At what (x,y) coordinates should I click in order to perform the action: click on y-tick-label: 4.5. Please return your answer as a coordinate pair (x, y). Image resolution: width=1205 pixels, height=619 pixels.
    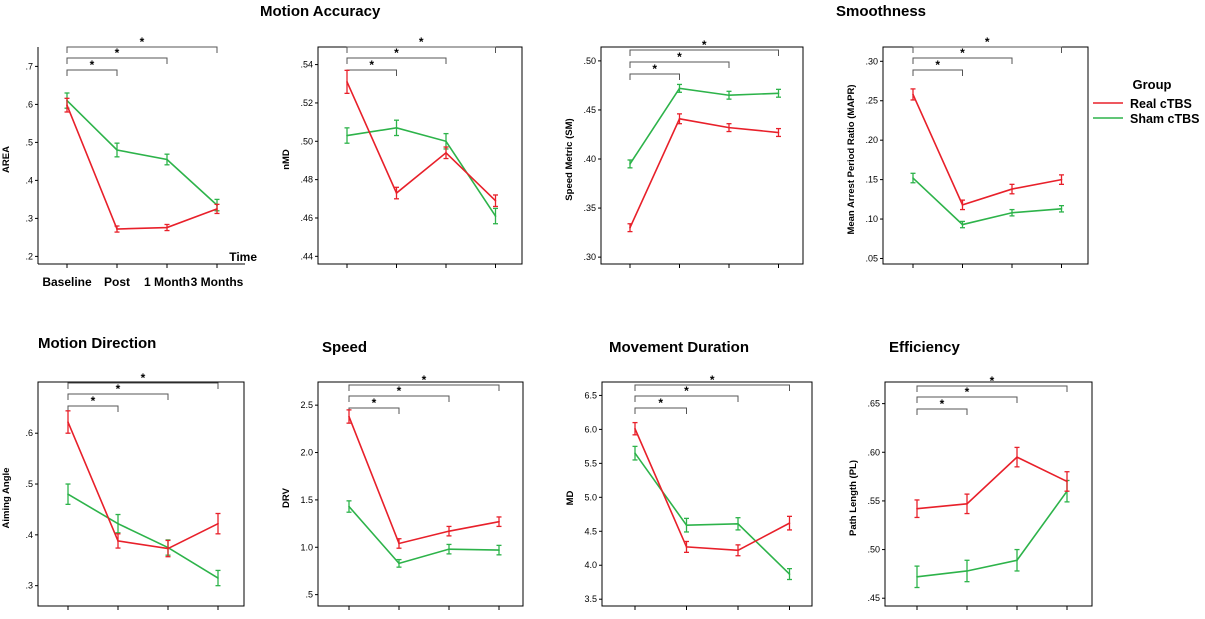
    Looking at the image, I should click on (590, 531).